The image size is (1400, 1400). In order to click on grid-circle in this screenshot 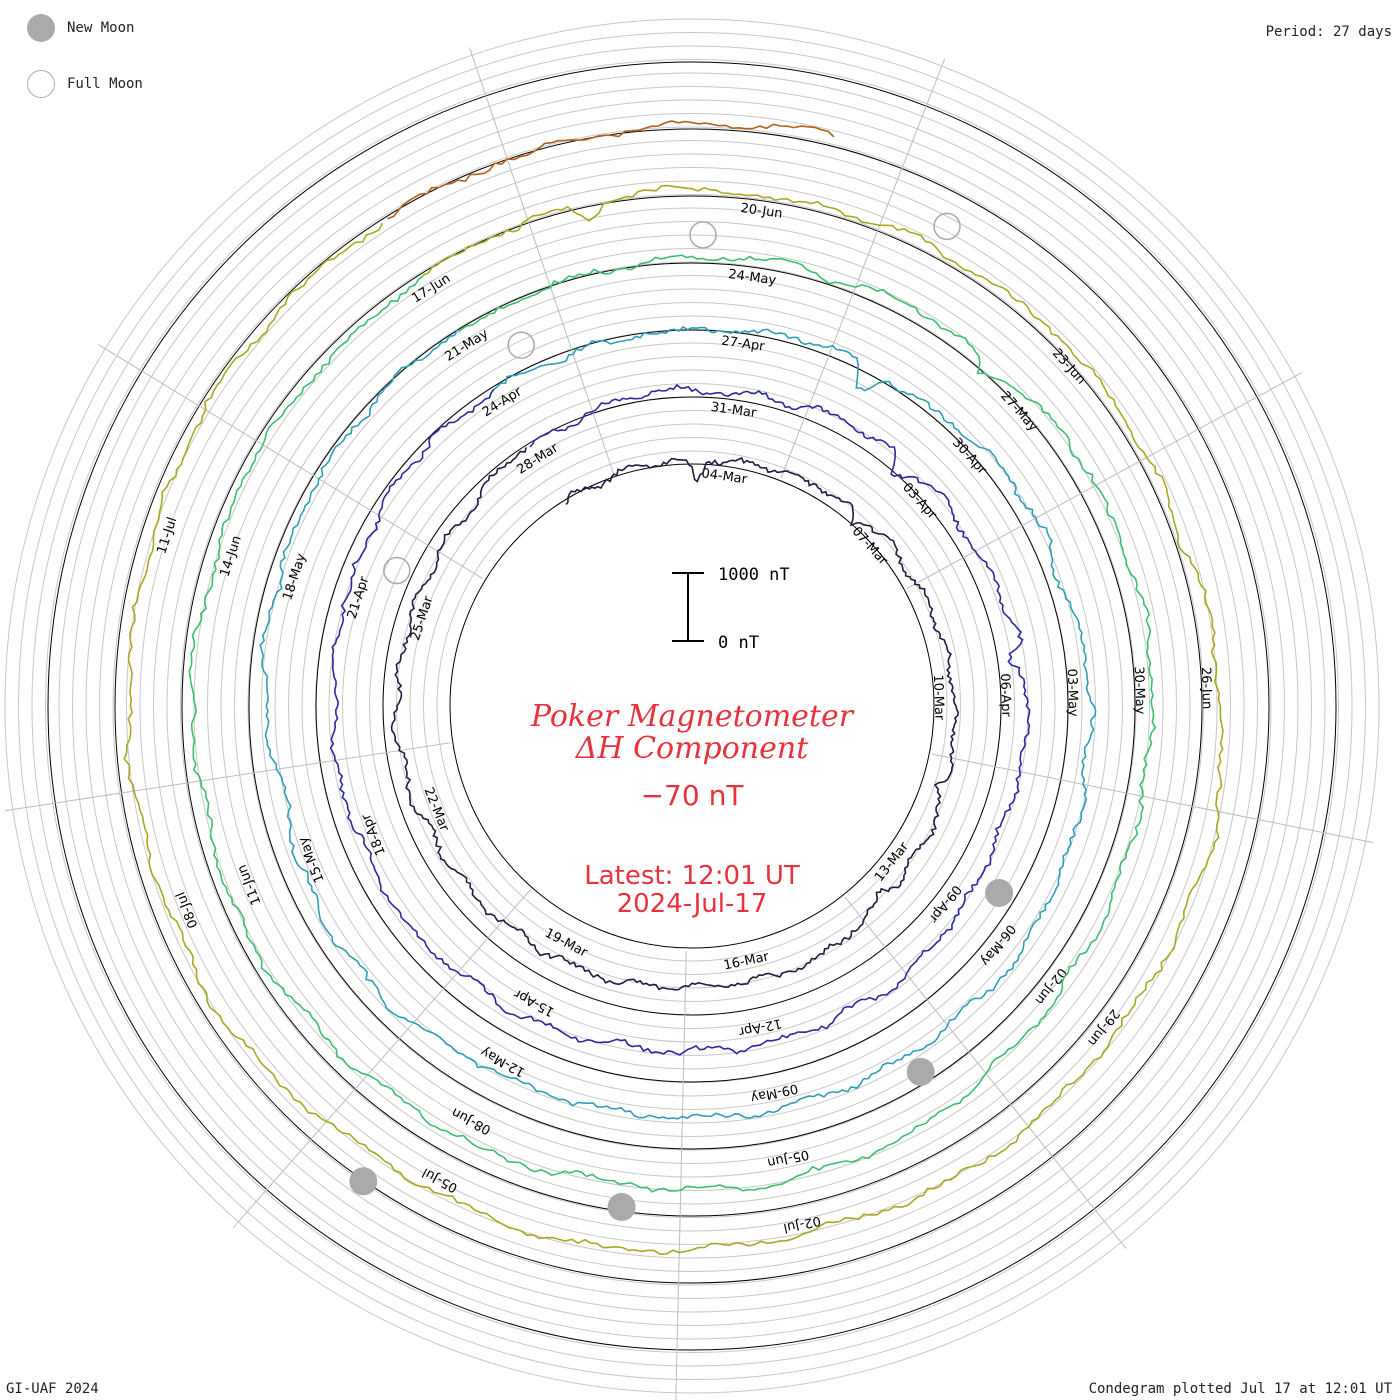, I will do `click(692, 706)`.